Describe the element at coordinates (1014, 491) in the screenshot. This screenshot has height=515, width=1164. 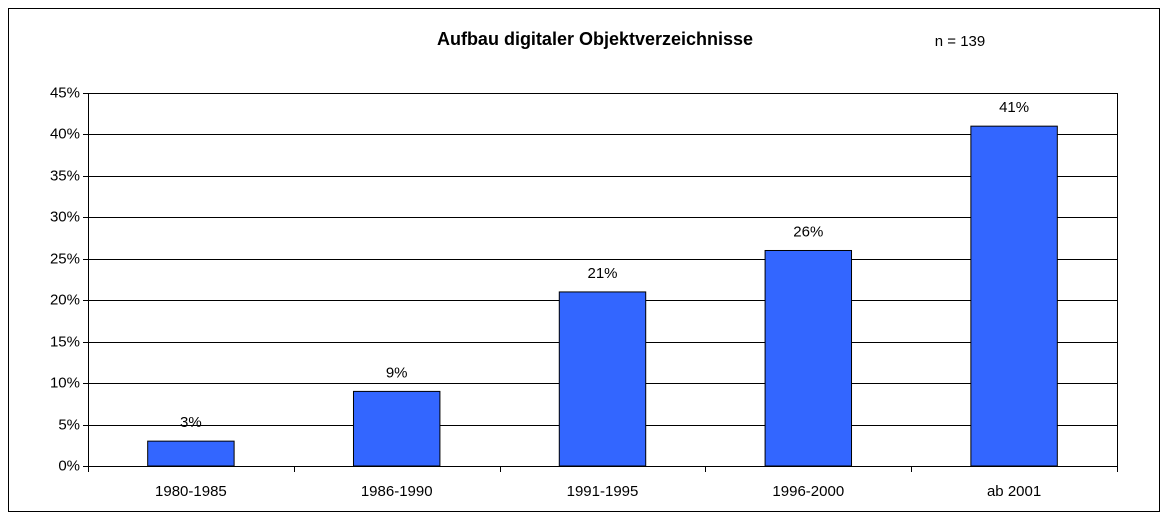
I see `x-tick-label: ab 2001` at that location.